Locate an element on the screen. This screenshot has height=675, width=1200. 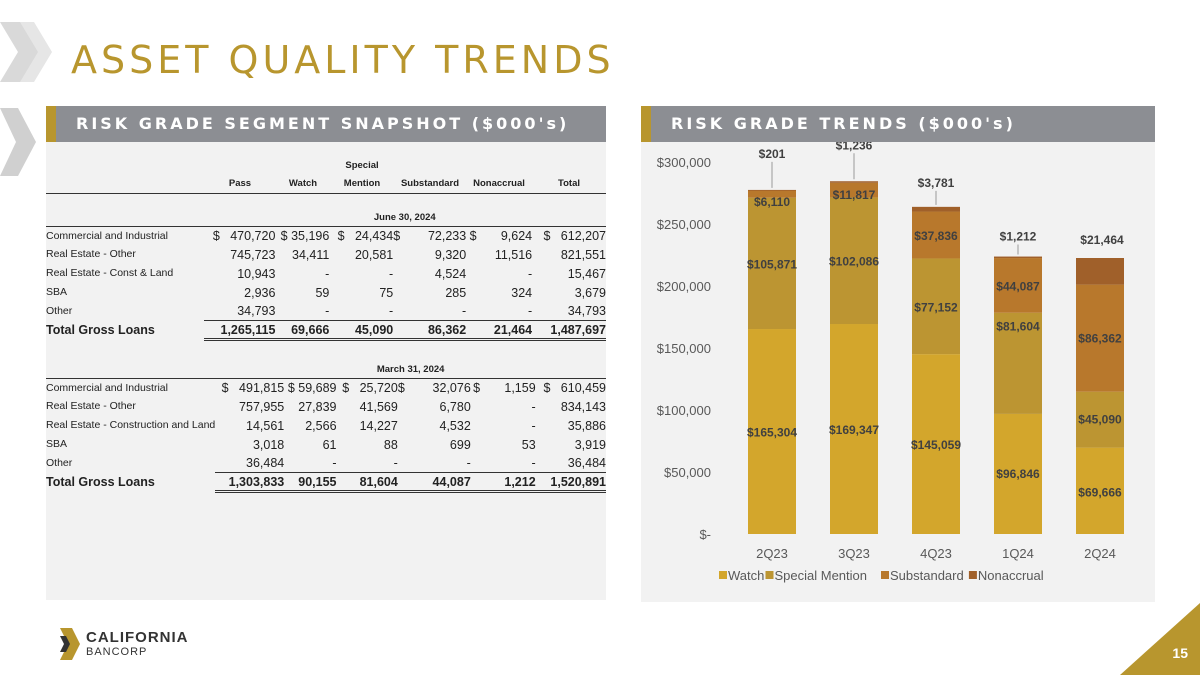
data-label: $45,090 is located at coordinates (1100, 420).